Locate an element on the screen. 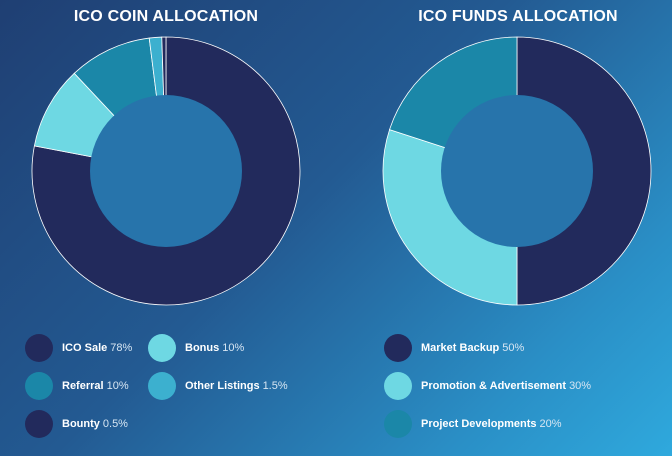 This screenshot has width=672, height=456. legend-item-other-listings: Other Listings 1.5% is located at coordinates (218, 386).